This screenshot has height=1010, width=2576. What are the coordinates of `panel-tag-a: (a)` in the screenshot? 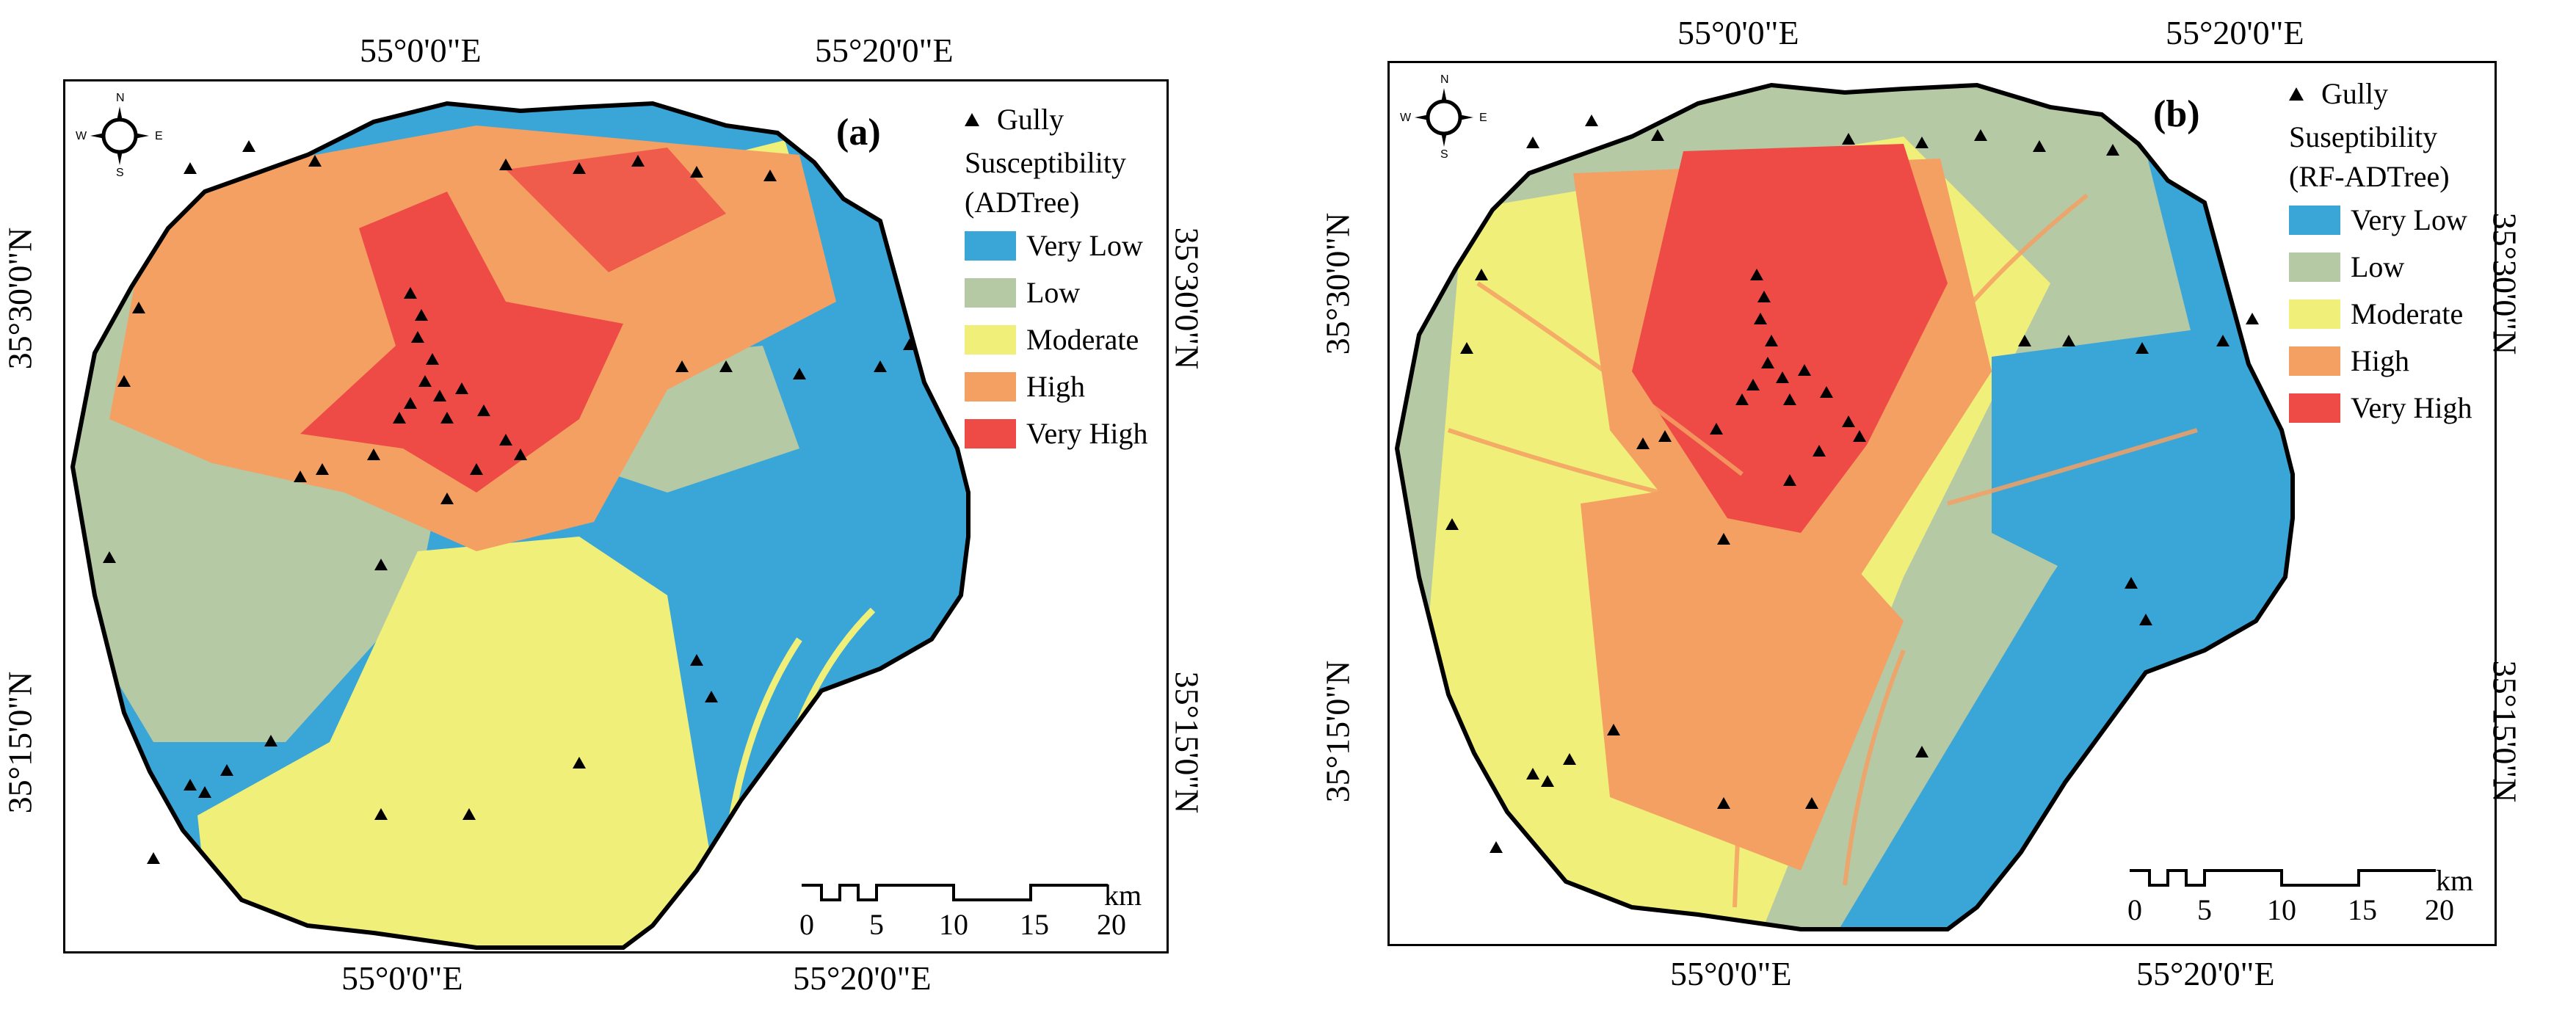 It's located at (858, 132).